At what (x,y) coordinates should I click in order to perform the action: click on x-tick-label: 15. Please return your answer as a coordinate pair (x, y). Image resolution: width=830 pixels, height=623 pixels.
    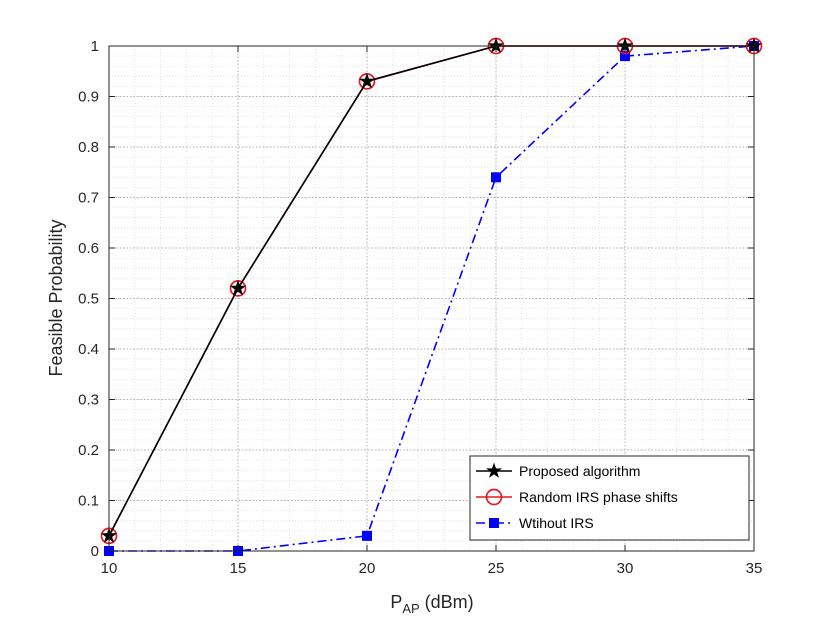
    Looking at the image, I should click on (238, 568).